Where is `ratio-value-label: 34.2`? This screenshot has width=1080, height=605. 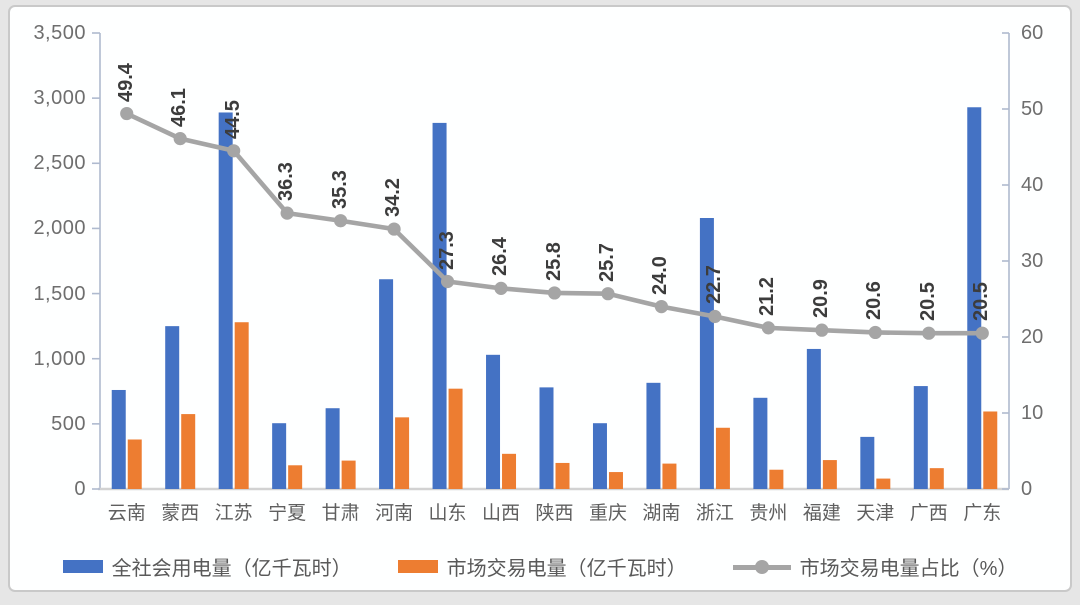
ratio-value-label: 34.2 is located at coordinates (393, 198).